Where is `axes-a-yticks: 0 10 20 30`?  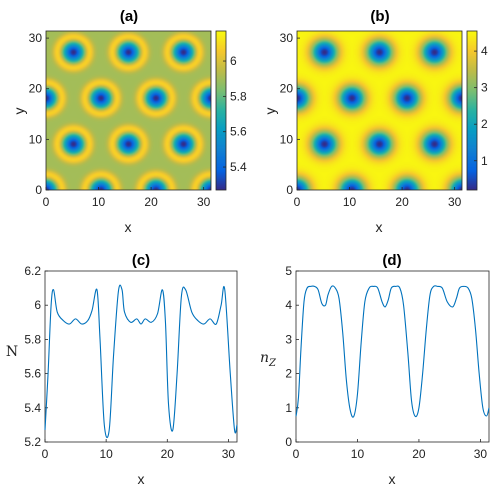 axes-a-yticks: 0 10 20 30 is located at coordinates (39, 114).